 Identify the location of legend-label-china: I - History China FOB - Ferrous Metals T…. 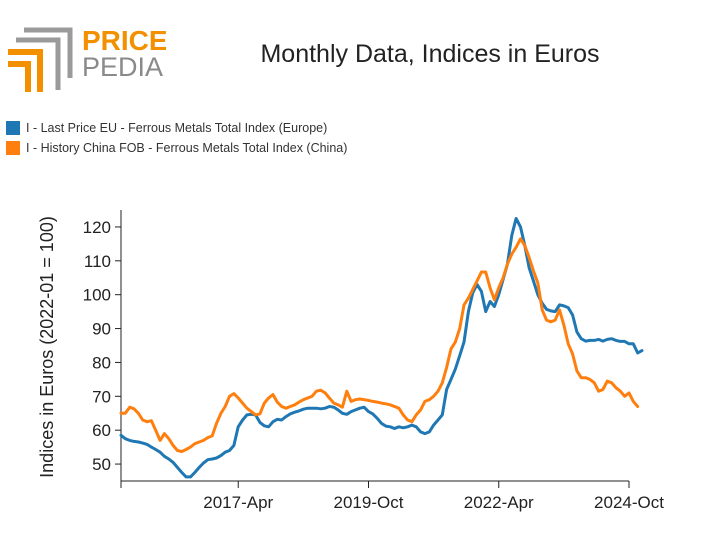
(187, 148).